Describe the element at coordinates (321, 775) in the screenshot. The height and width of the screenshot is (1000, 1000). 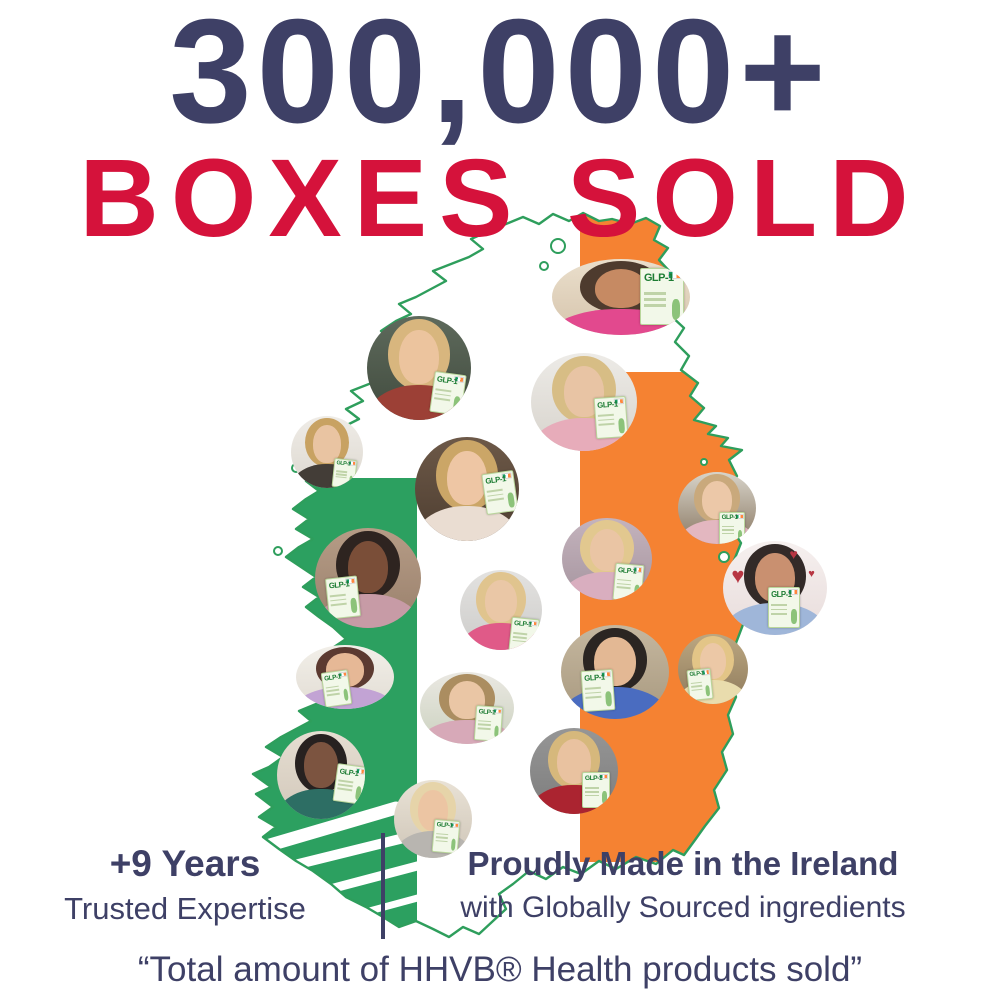
I see `customer-photo-big-smile: GLP-1` at that location.